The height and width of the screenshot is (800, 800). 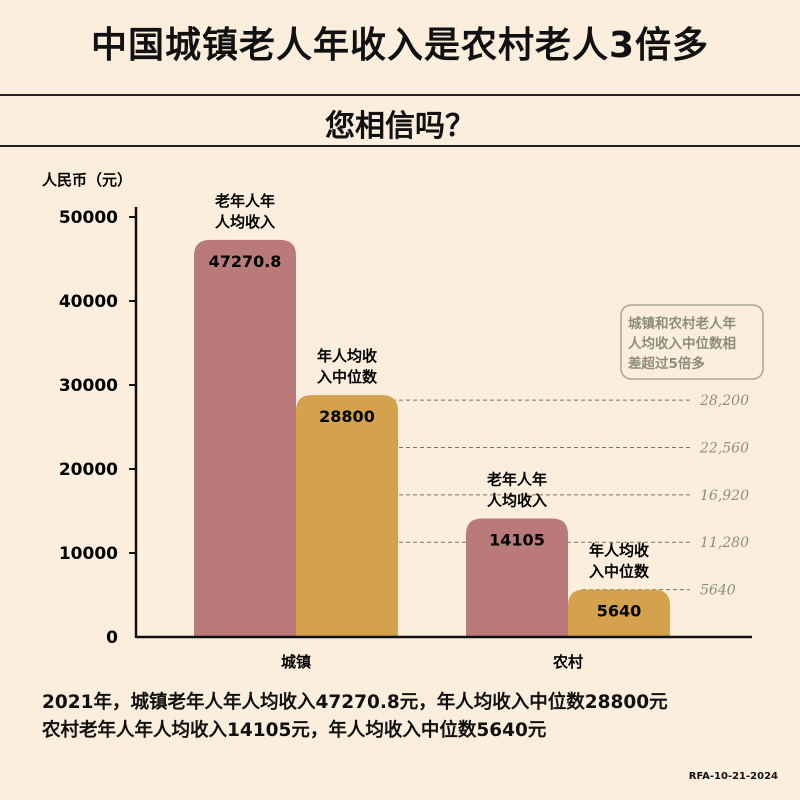 I want to click on annotation-text: 差超过5倍多, so click(x=666, y=363).